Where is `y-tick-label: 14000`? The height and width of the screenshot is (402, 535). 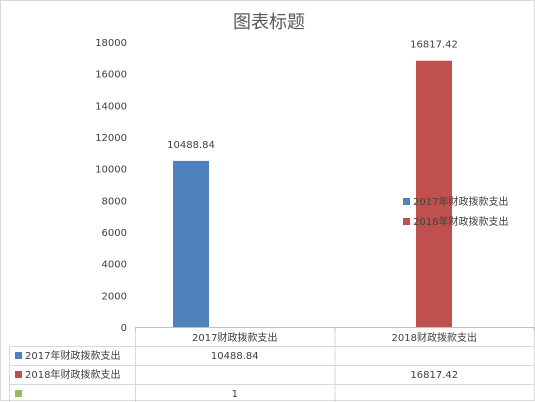
y-tick-label: 14000 is located at coordinates (111, 106).